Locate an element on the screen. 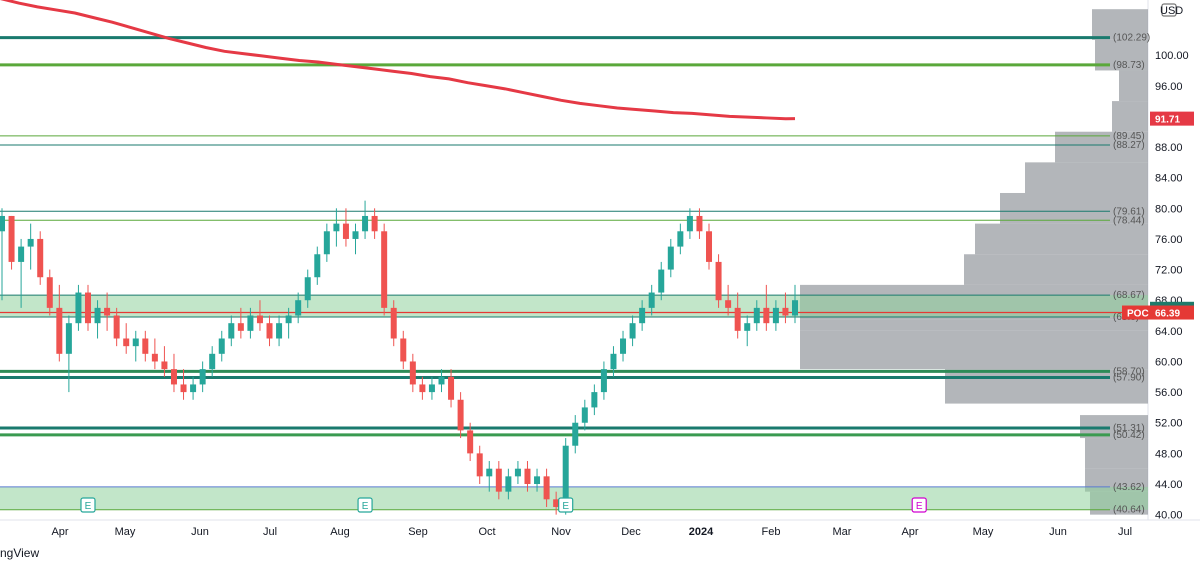 The height and width of the screenshot is (565, 1200). y-tick-label: 72.00 is located at coordinates (1169, 271).